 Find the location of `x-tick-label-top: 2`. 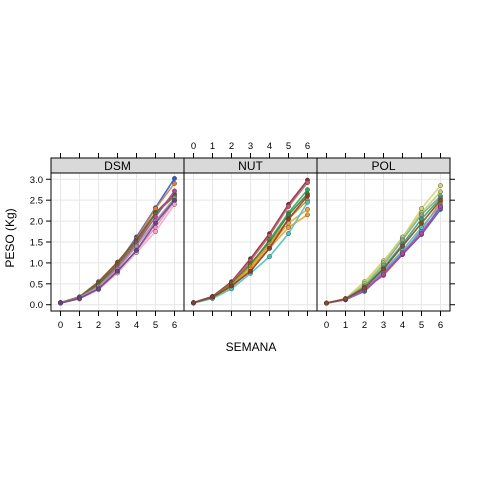

x-tick-label-top: 2 is located at coordinates (231, 146).